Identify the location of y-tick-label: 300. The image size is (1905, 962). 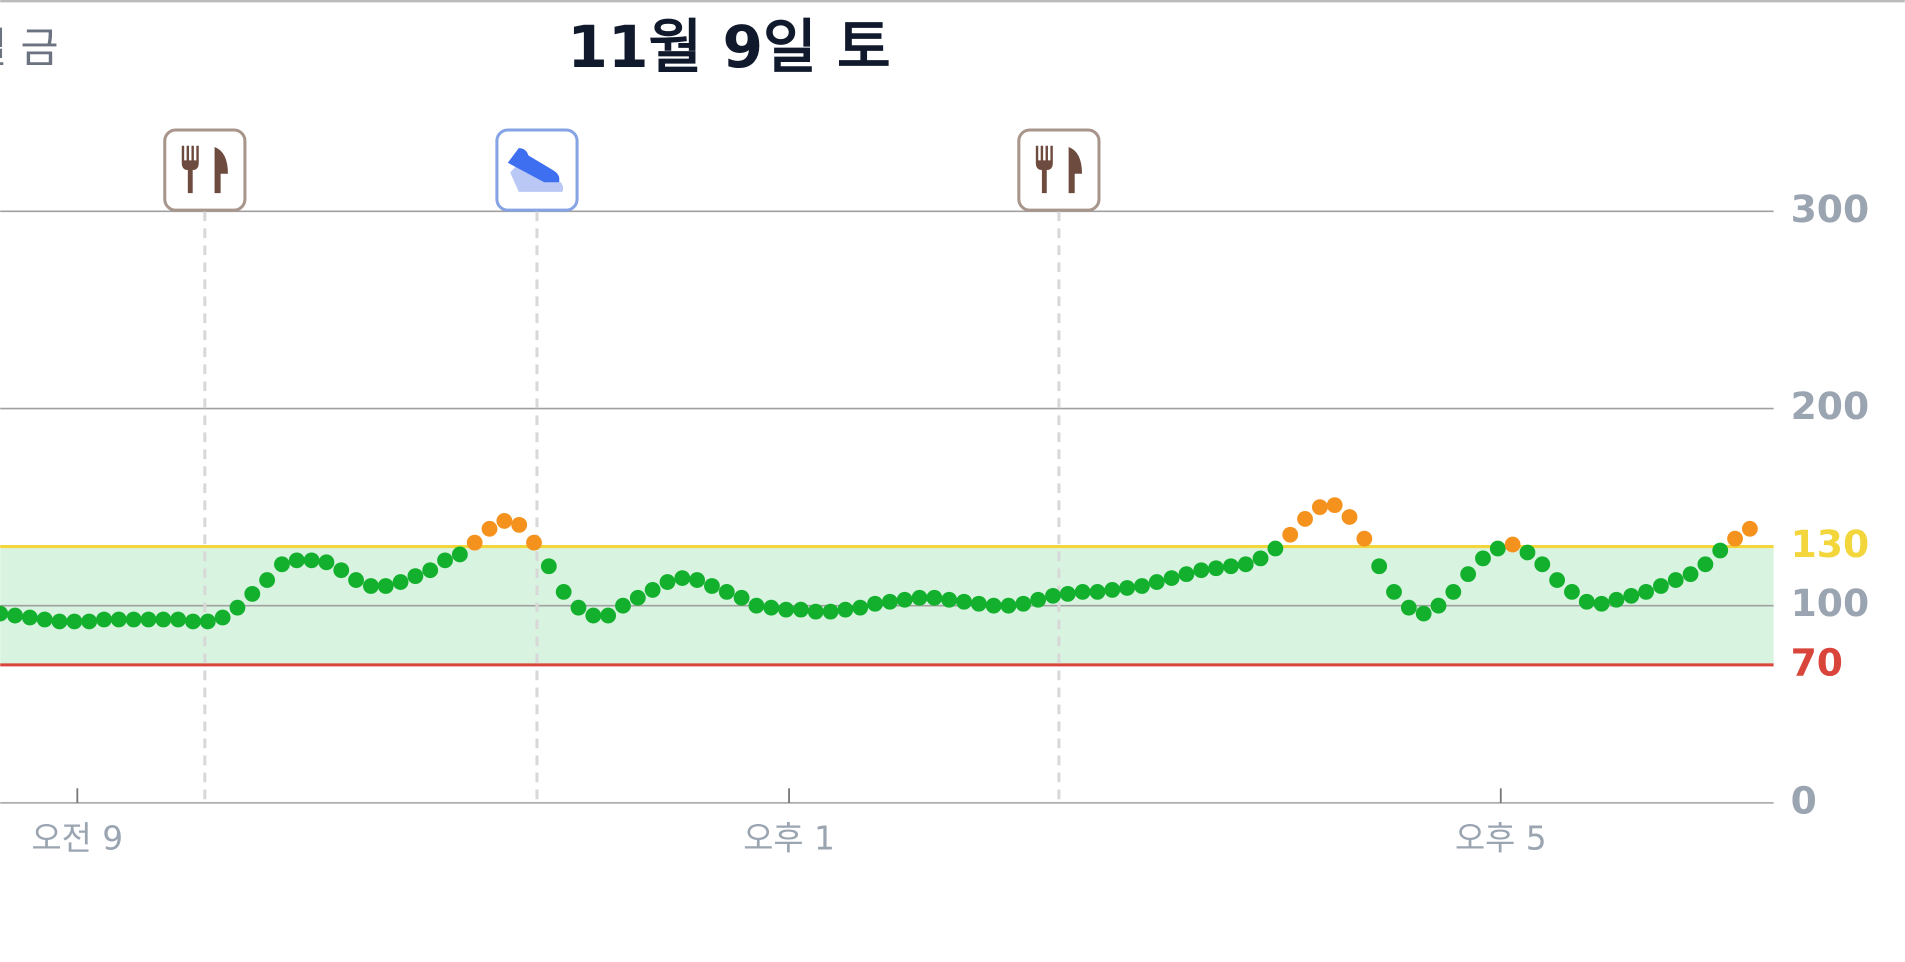
(1830, 209).